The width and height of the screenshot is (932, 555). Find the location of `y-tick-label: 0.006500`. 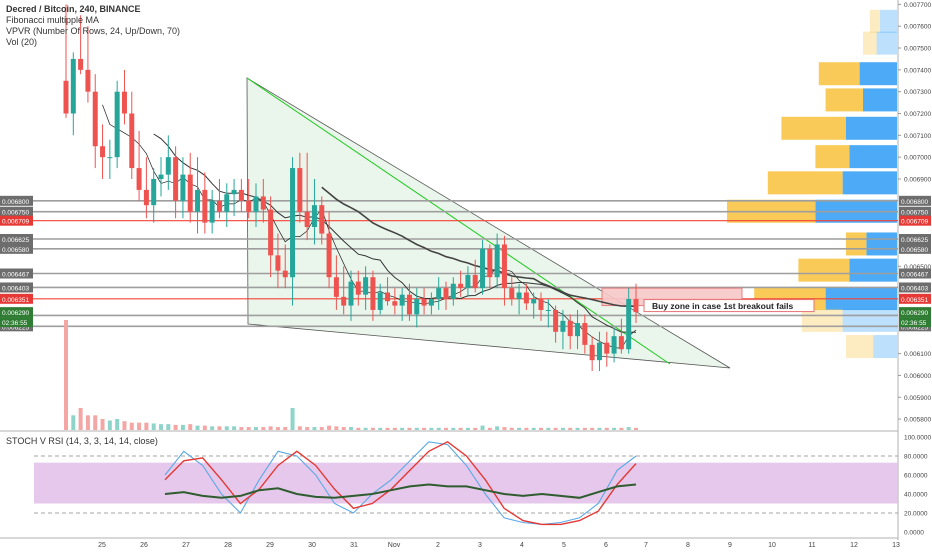

y-tick-label: 0.006500 is located at coordinates (917, 267).